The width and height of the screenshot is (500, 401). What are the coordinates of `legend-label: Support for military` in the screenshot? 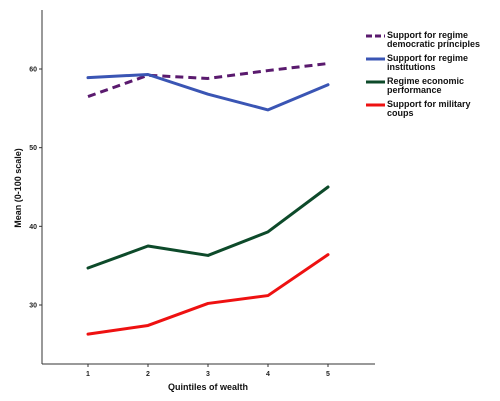 It's located at (429, 104).